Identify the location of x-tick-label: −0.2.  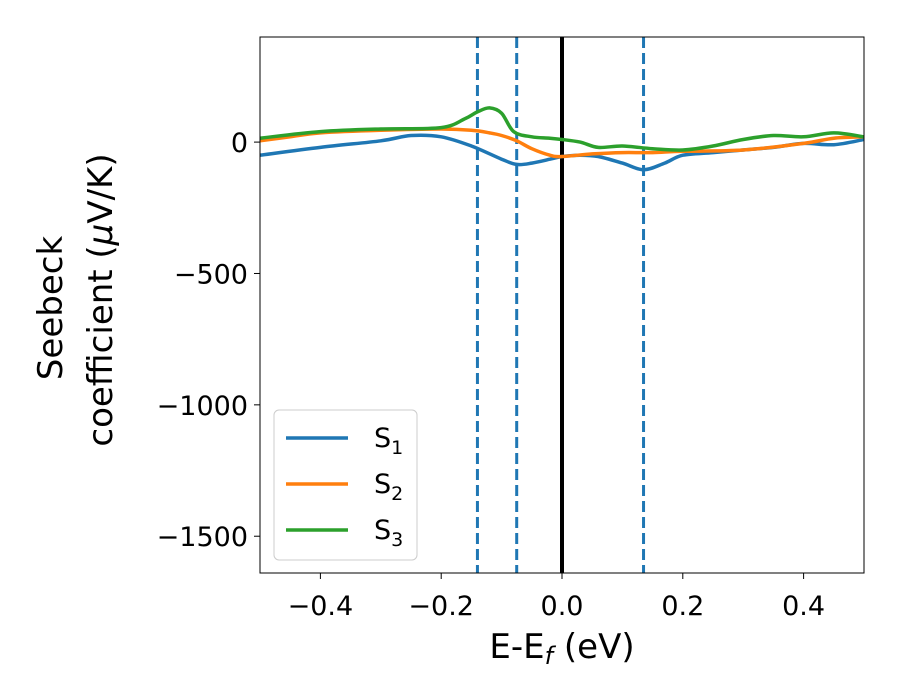
(441, 606).